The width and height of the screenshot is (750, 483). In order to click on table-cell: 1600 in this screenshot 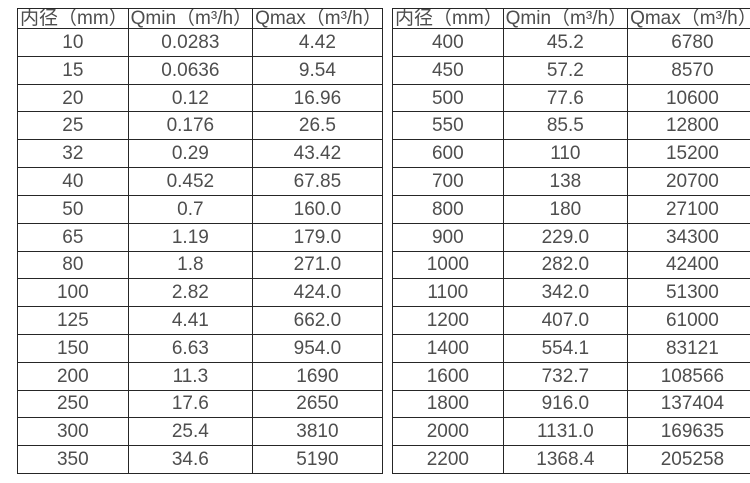, I will do `click(448, 376)`.